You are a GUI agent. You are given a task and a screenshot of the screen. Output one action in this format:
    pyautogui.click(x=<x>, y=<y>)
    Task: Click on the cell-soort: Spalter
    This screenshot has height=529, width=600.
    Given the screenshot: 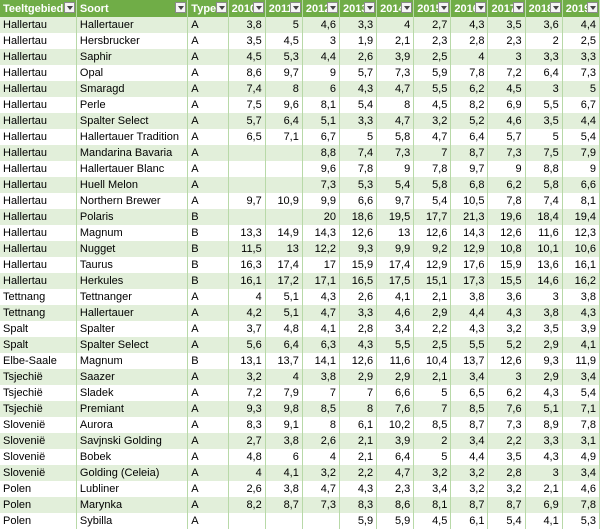 What is the action you would take?
    pyautogui.click(x=132, y=329)
    